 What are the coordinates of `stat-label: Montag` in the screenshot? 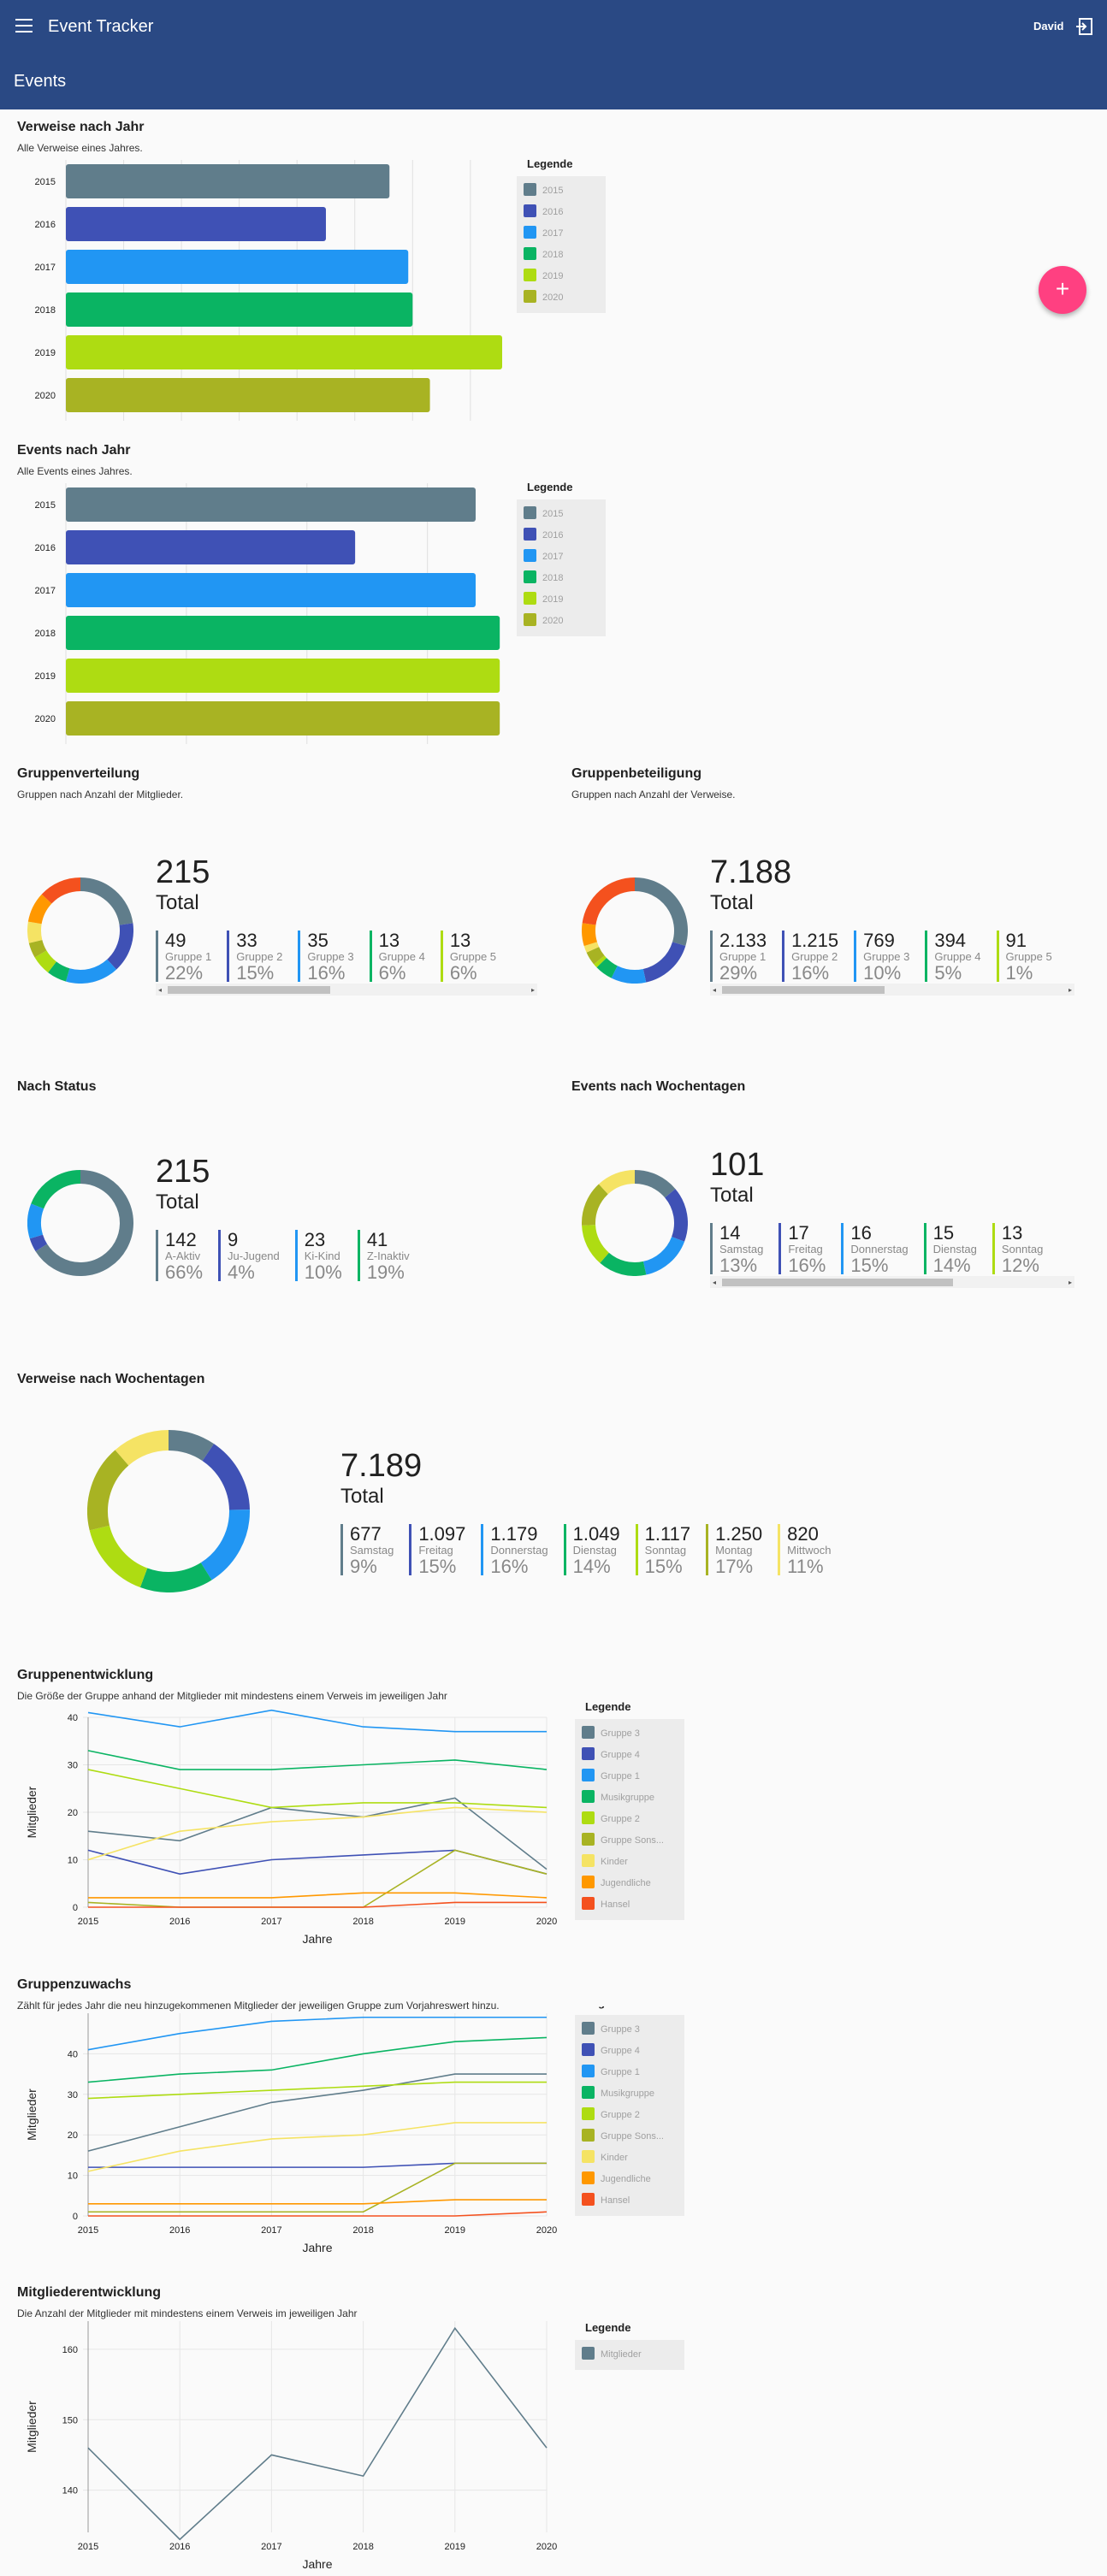 It's located at (734, 1550).